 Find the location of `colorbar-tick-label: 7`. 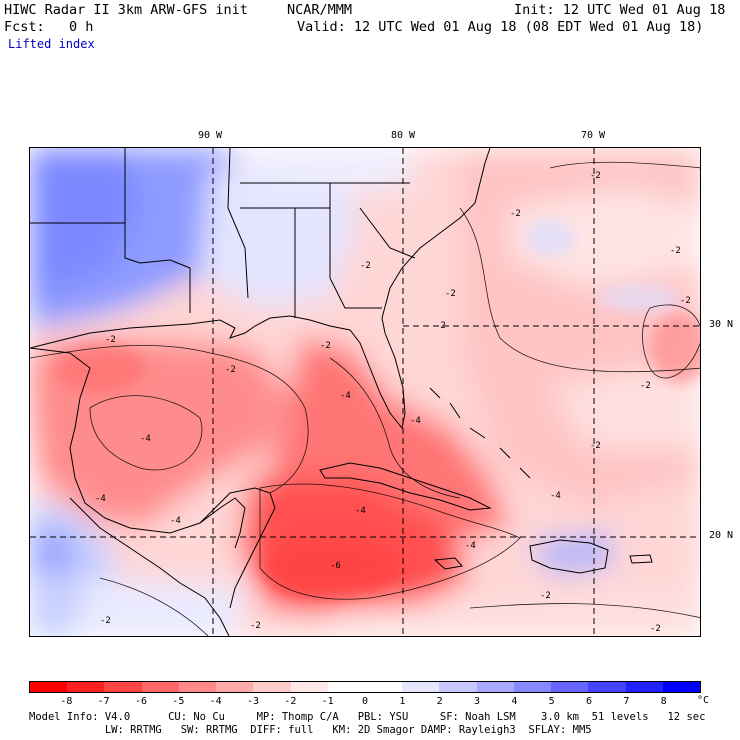

colorbar-tick-label: 7 is located at coordinates (626, 701).